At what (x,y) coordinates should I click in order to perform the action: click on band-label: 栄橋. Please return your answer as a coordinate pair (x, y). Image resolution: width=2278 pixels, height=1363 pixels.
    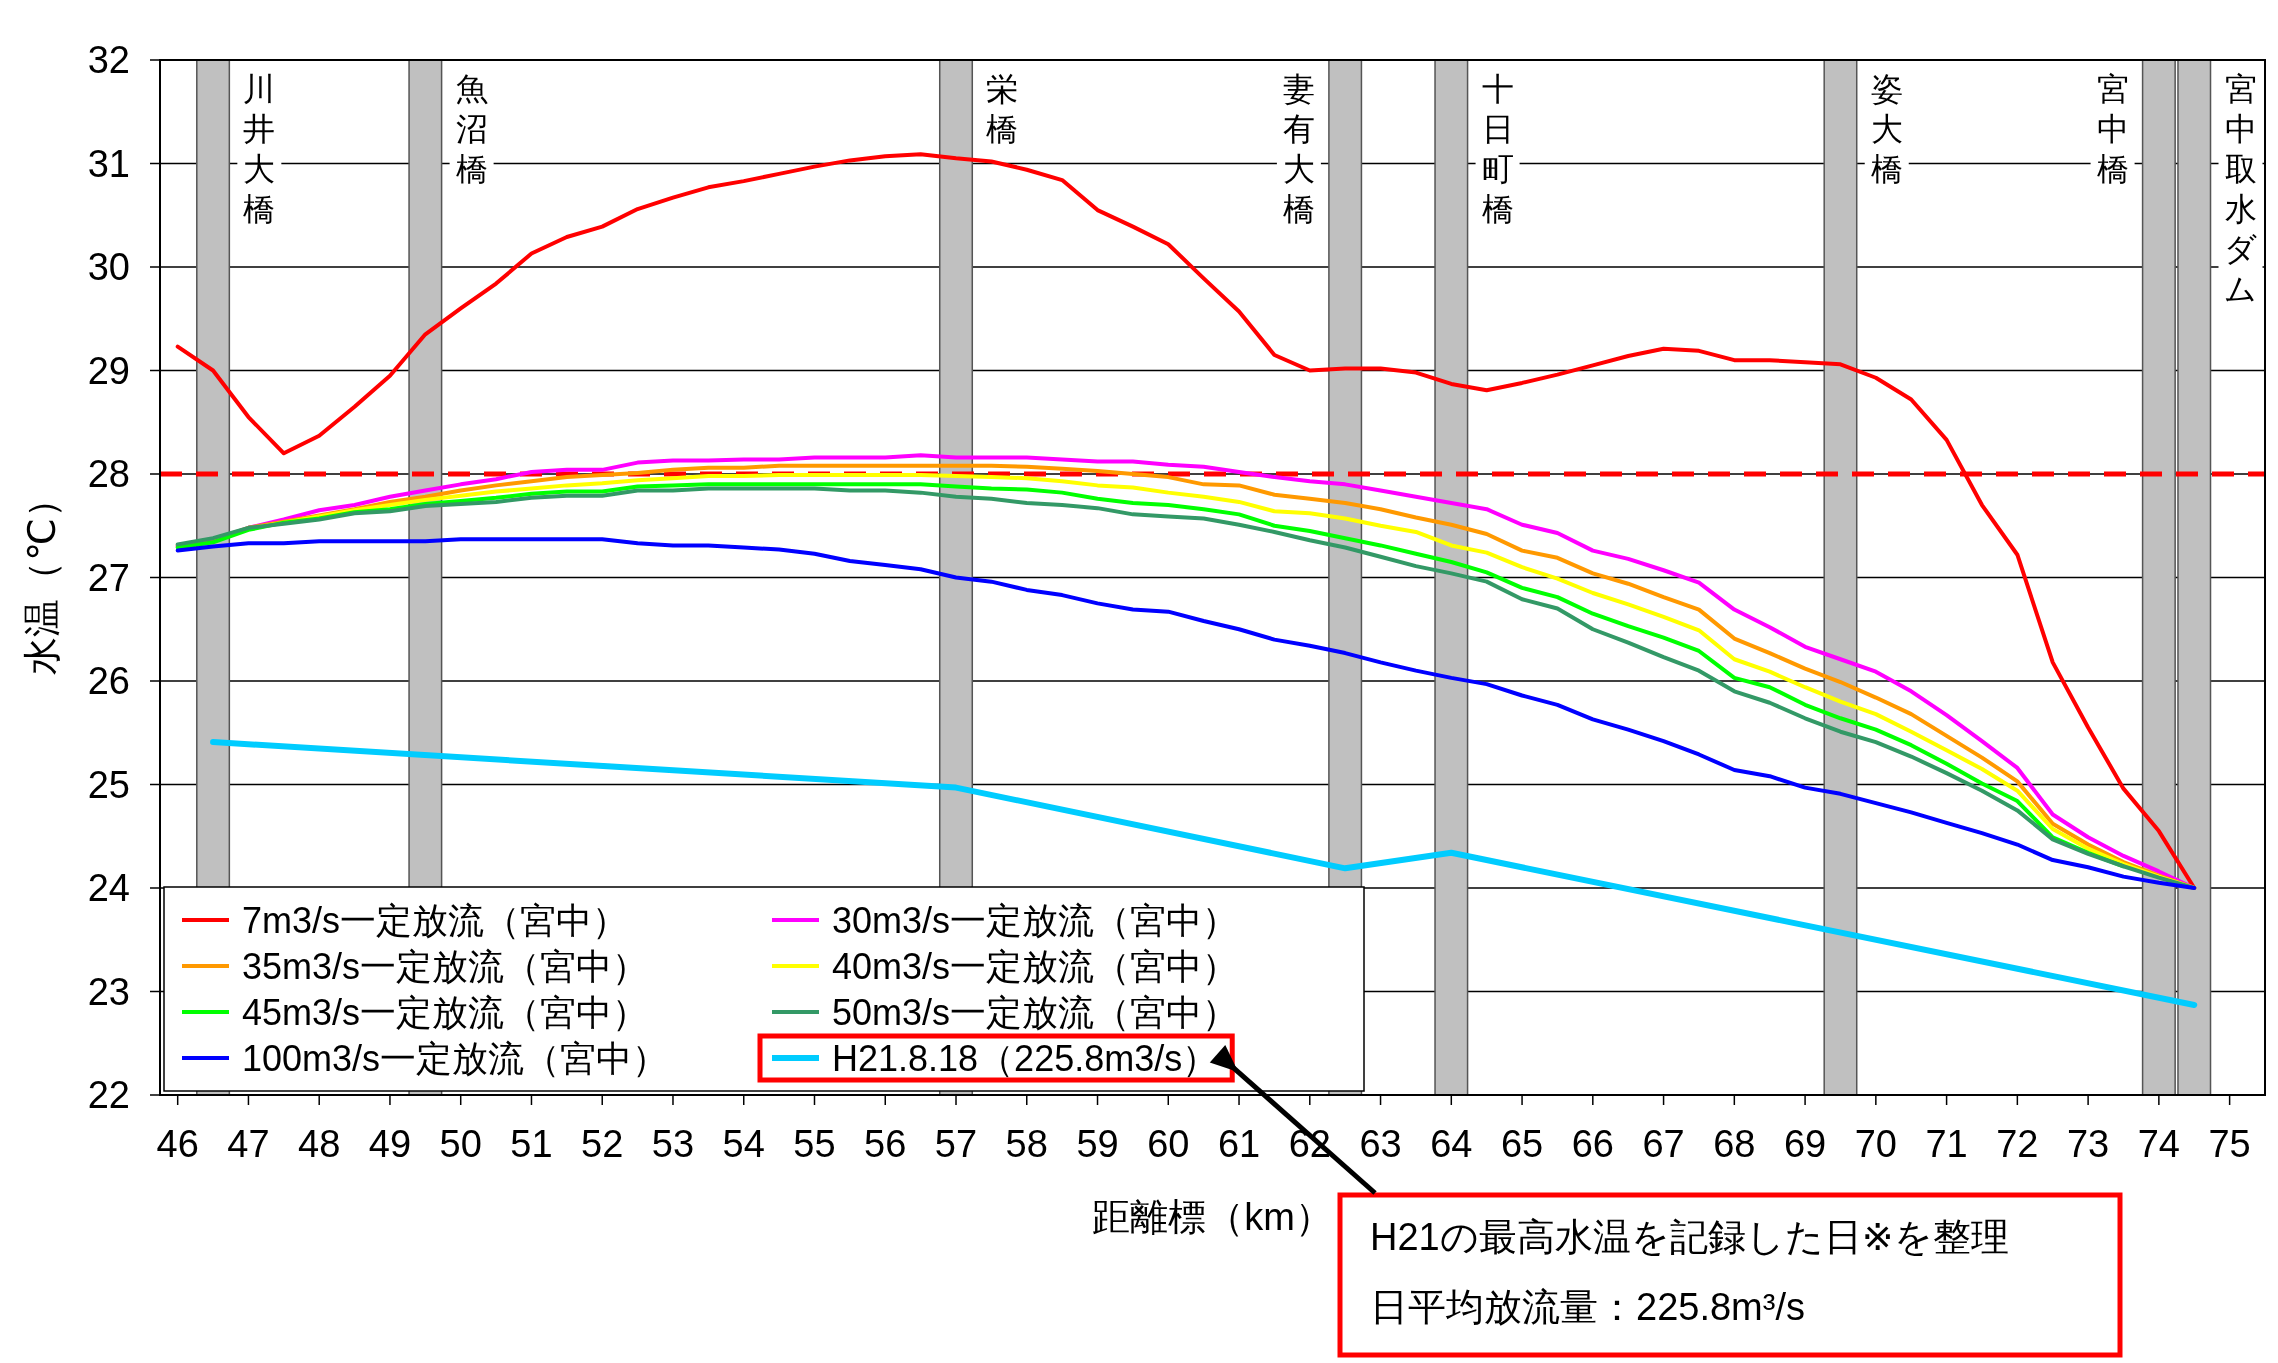
    Looking at the image, I should click on (1002, 109).